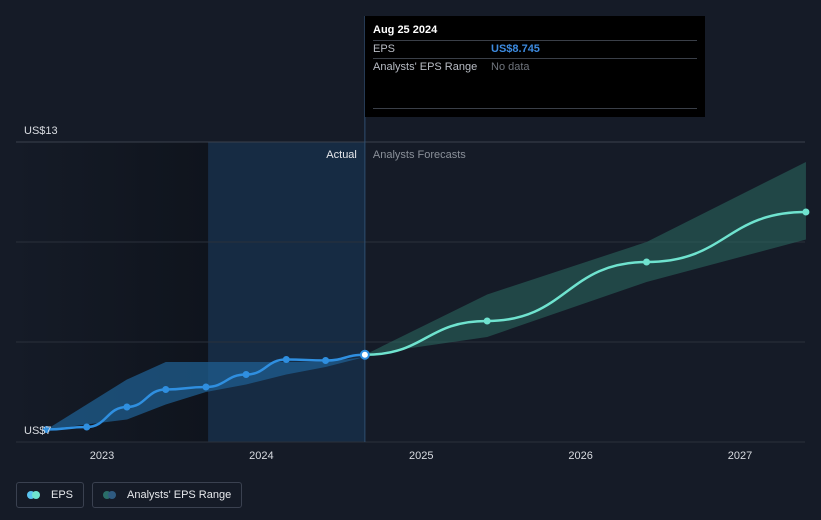 This screenshot has width=821, height=520. Describe the element at coordinates (535, 108) in the screenshot. I see `tooltip-divider` at that location.